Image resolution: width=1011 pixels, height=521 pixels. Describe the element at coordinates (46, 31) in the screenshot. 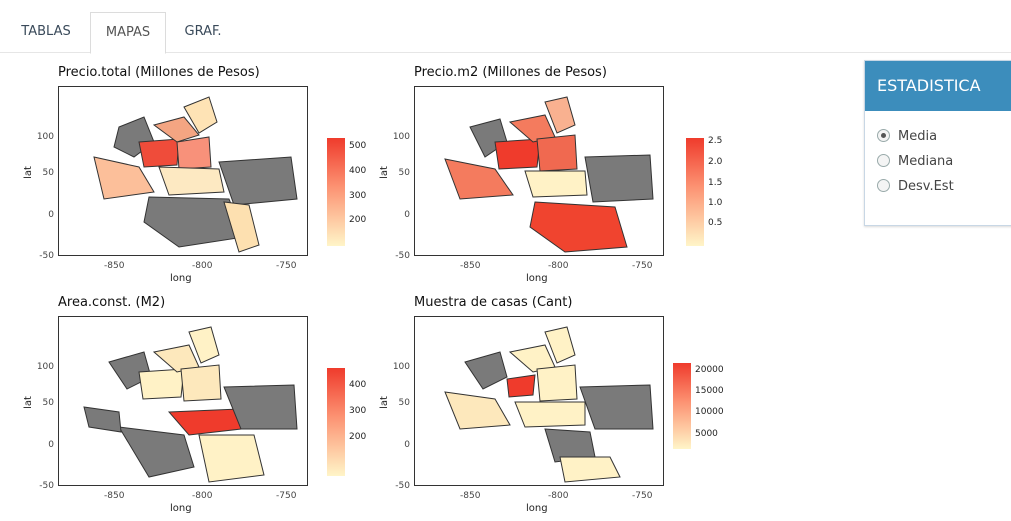

I see `tab-tablas: TABLAS` at that location.